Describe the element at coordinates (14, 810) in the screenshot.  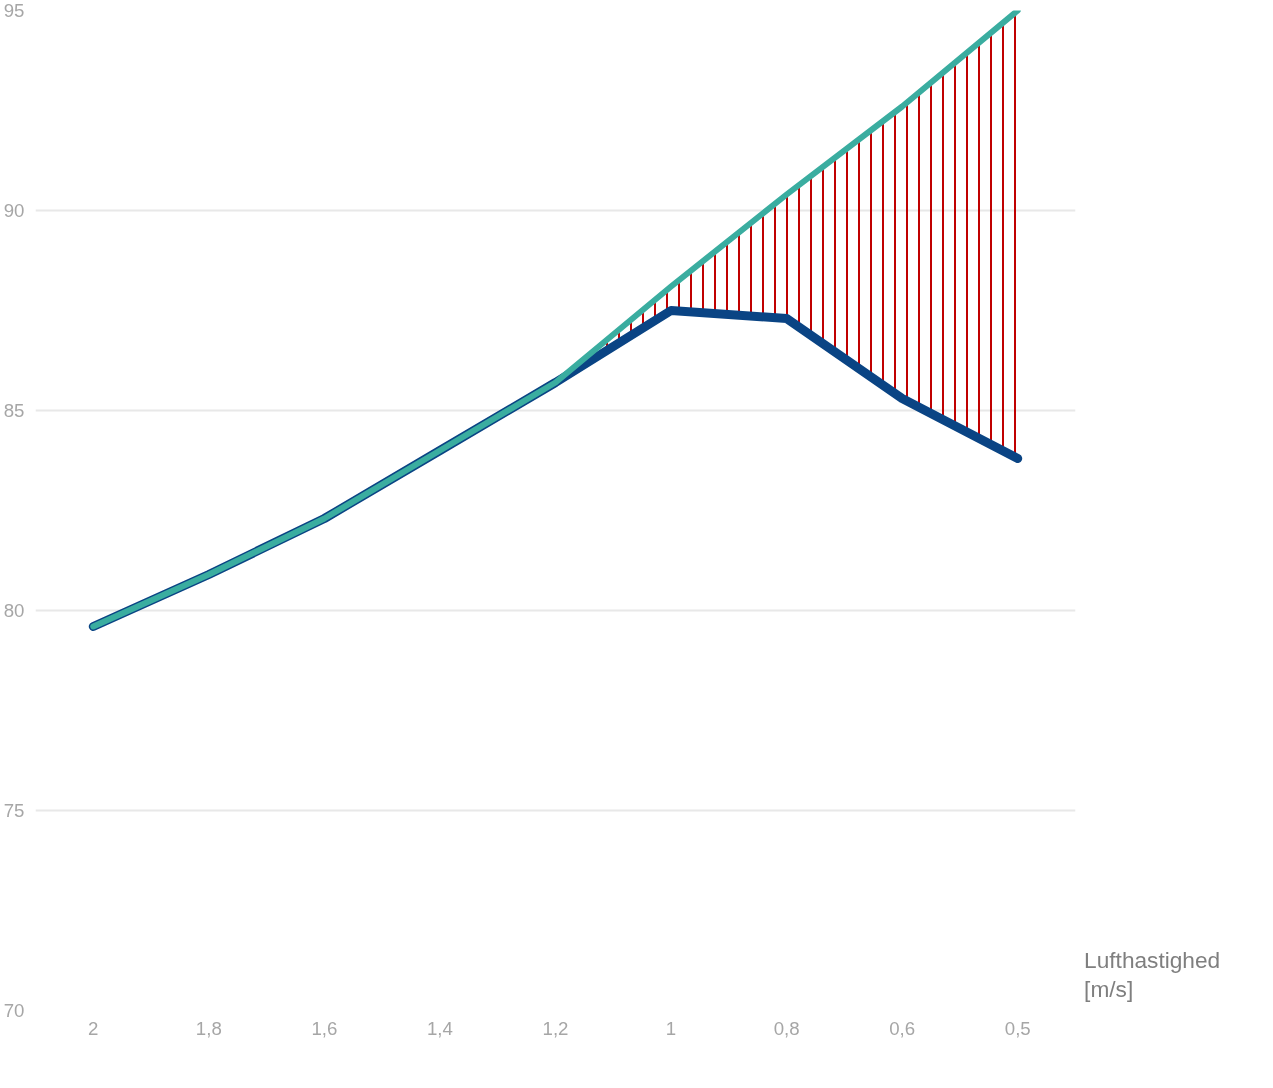
I see `y-tick-label: 75` at that location.